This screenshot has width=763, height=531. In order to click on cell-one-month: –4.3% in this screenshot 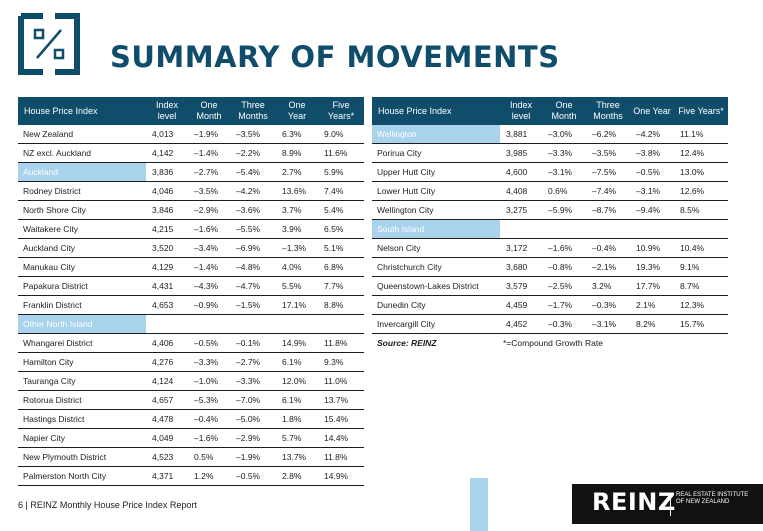, I will do `click(209, 286)`.